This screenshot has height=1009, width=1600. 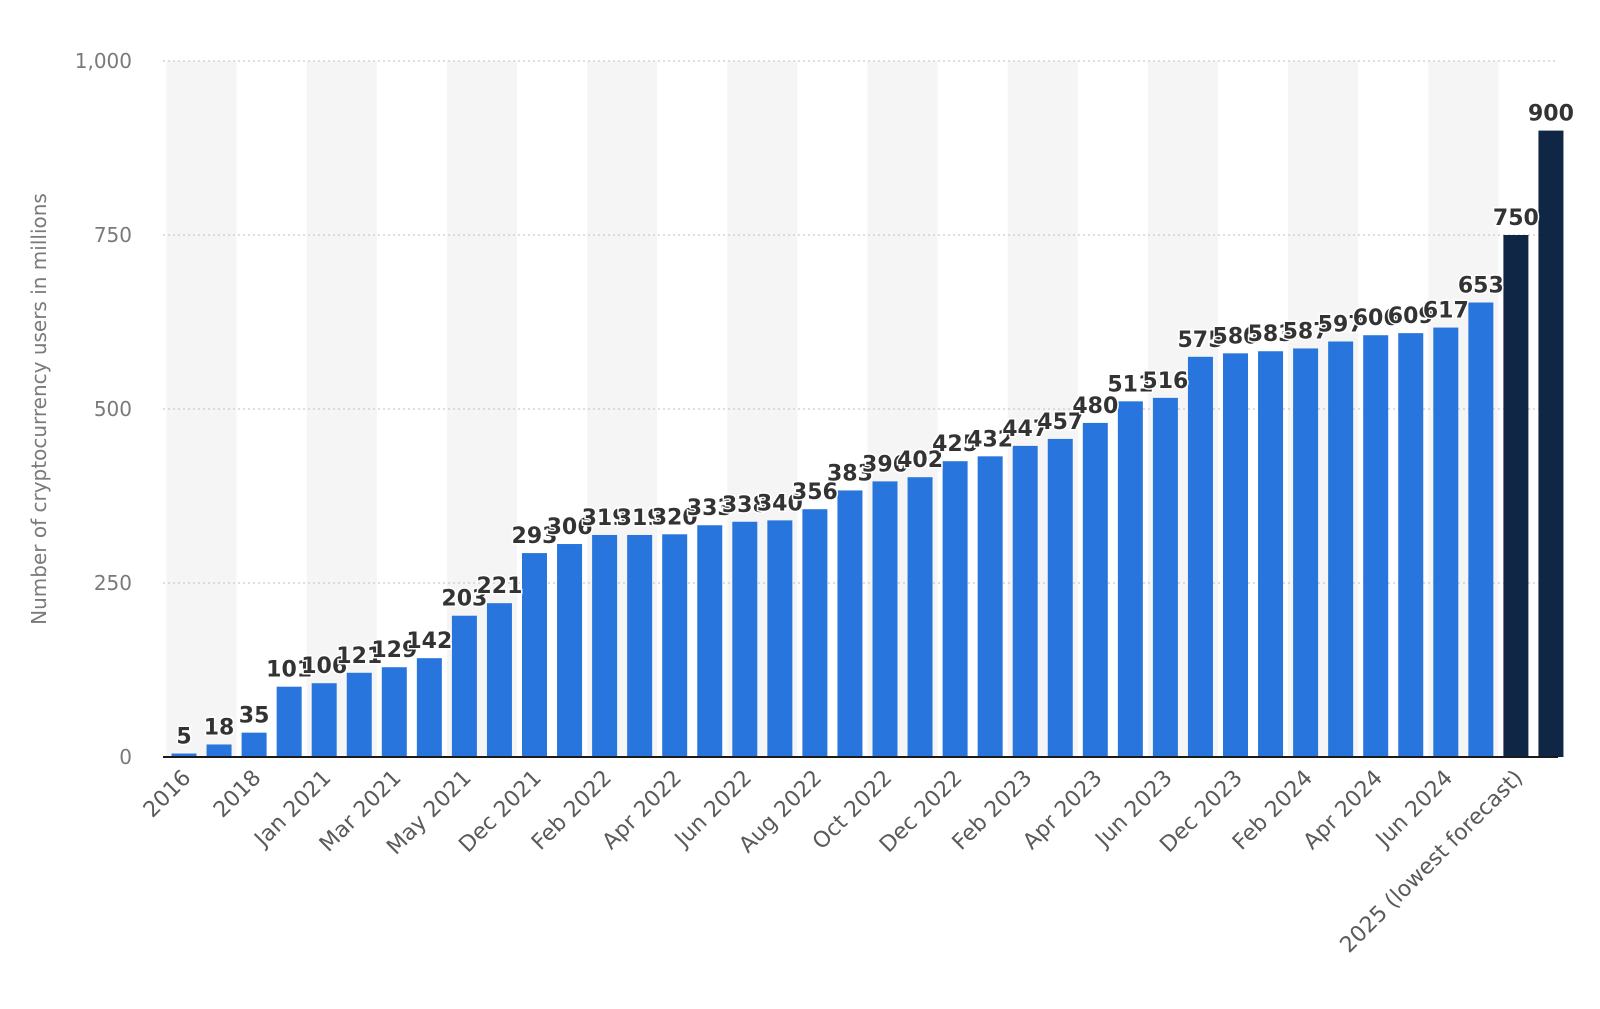 I want to click on data-label: 5, so click(x=183, y=737).